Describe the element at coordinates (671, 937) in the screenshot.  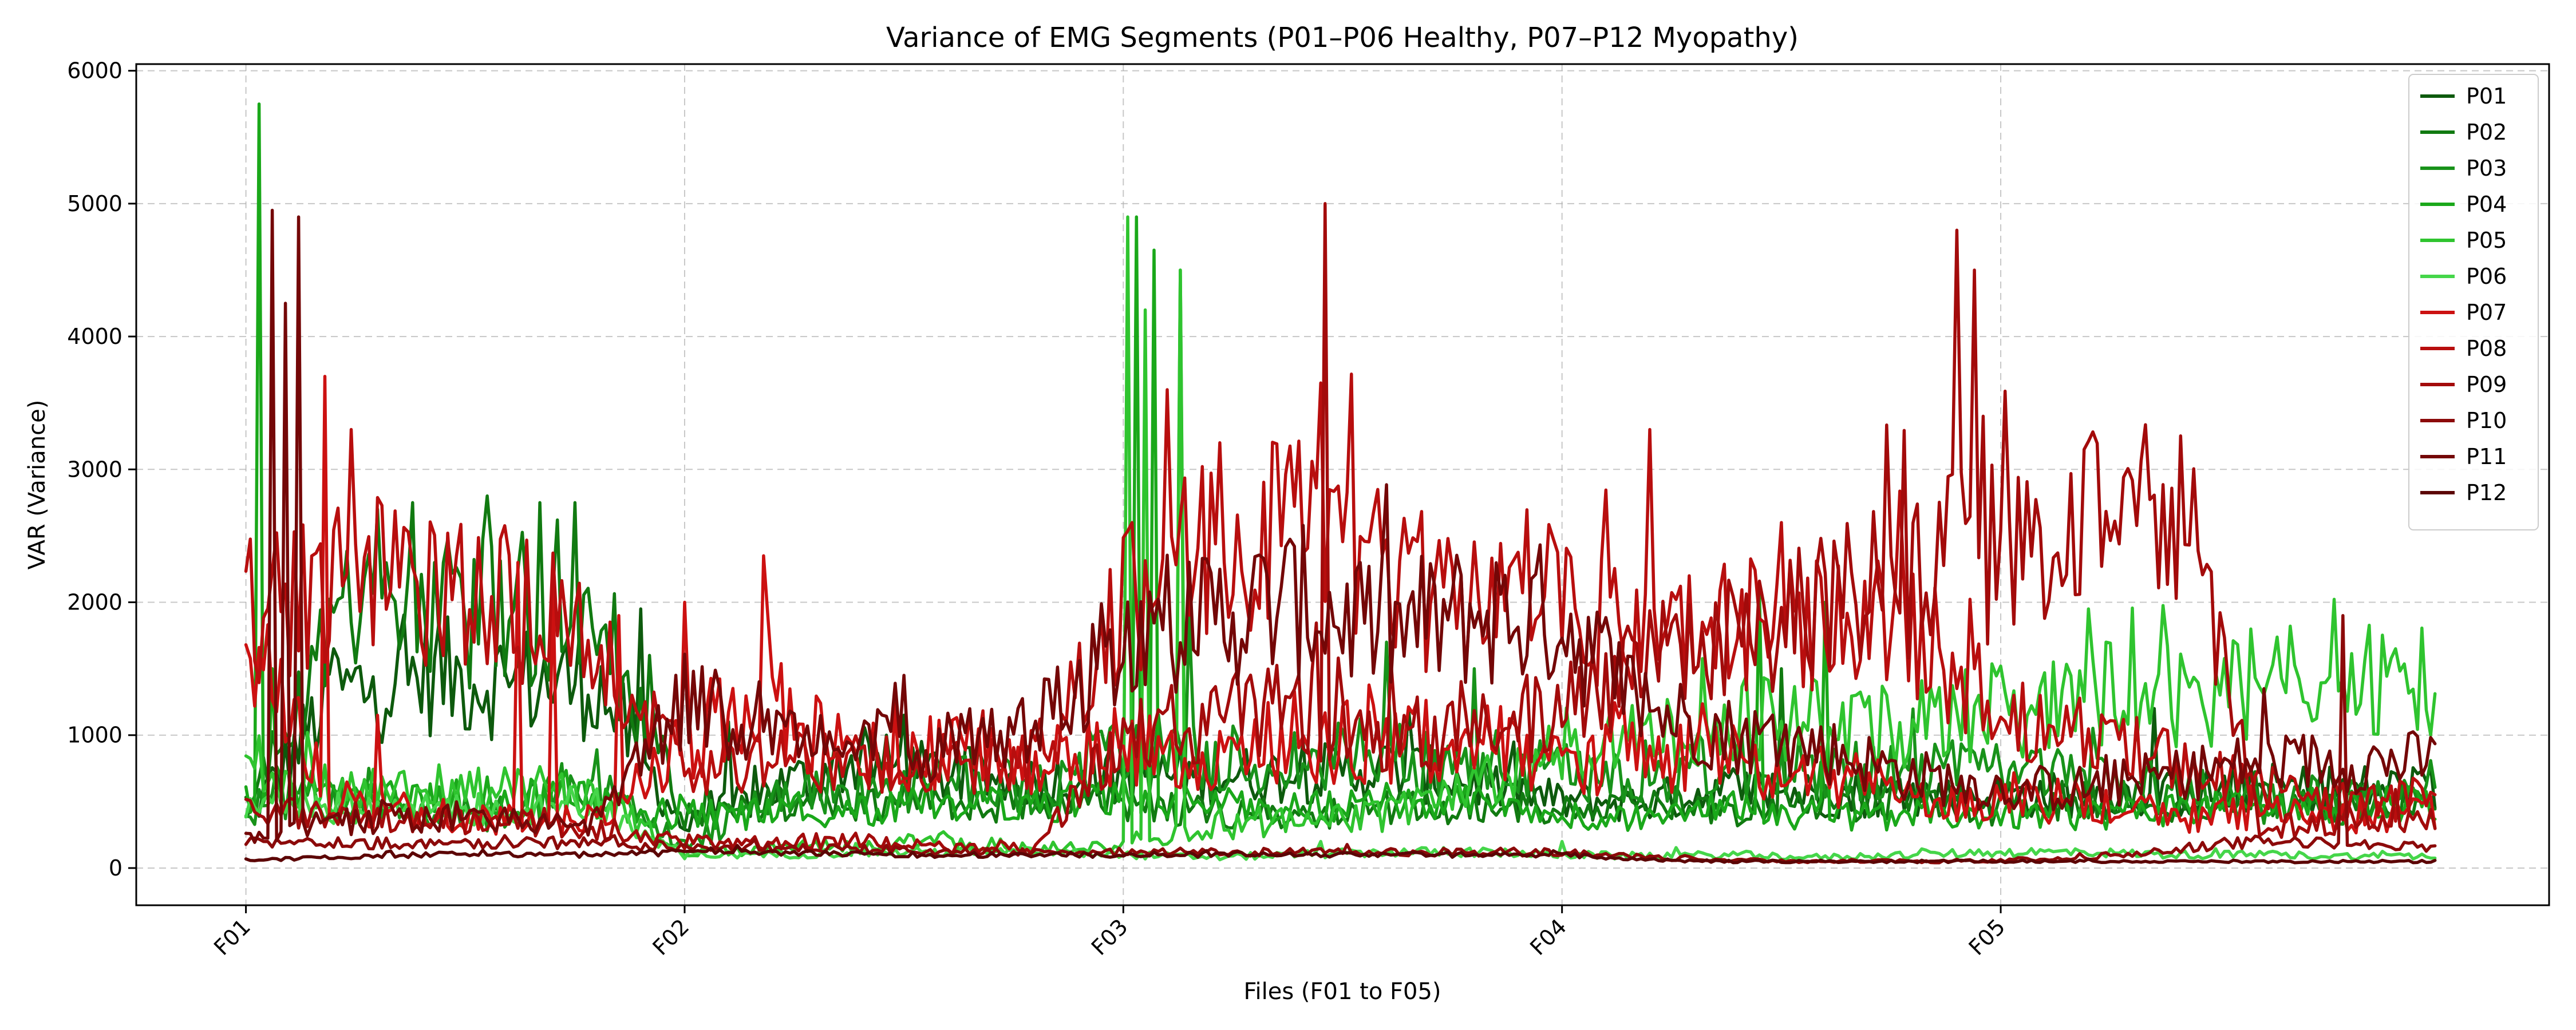
I see `x-tick-label: F02` at that location.